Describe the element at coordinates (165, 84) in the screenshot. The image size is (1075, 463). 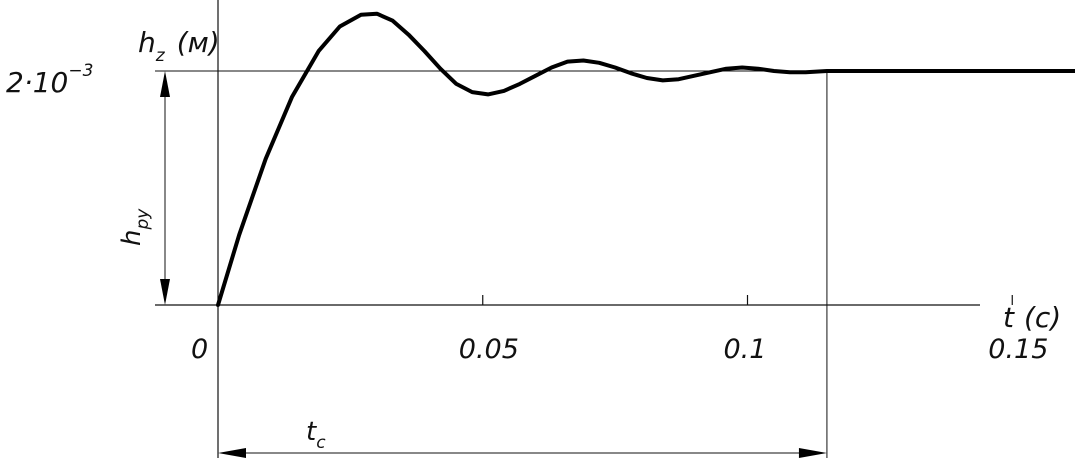
I see `steady-height-arrow-top` at that location.